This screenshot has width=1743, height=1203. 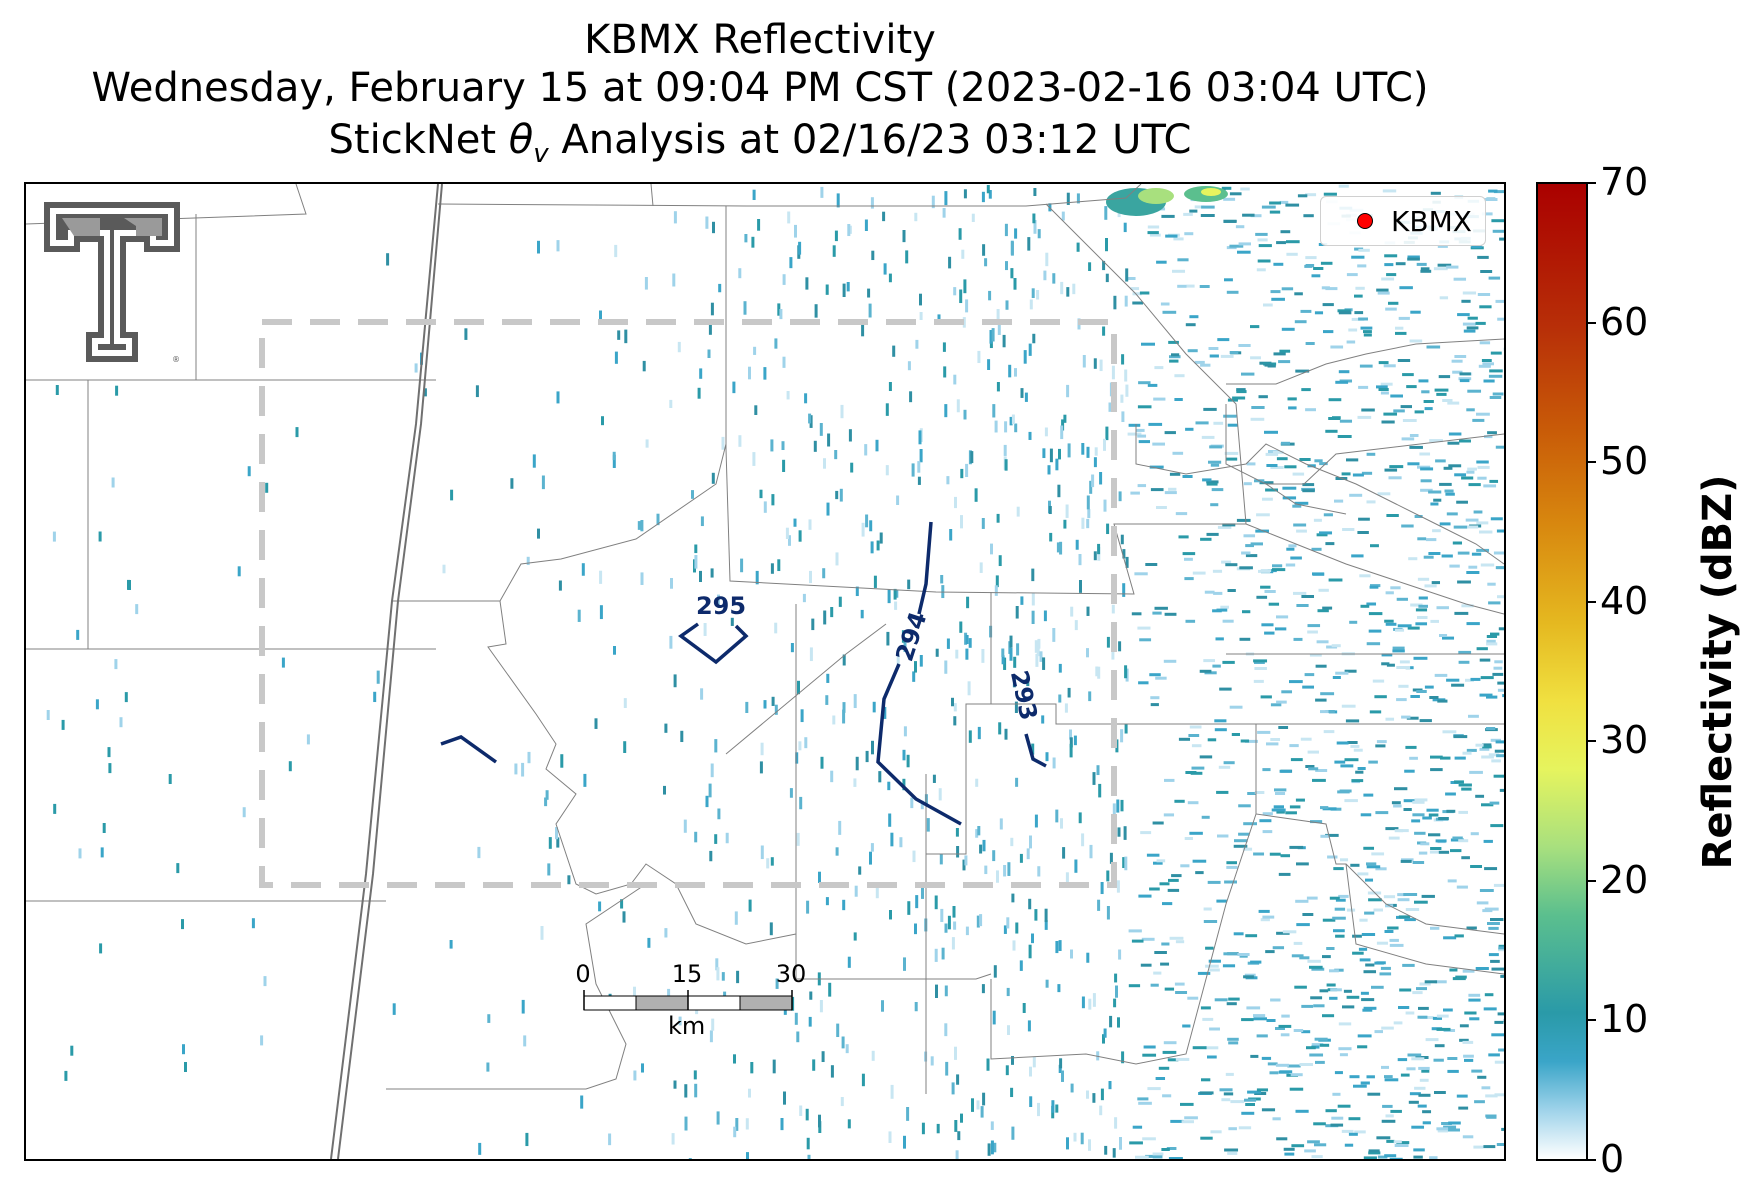 What do you see at coordinates (112, 283) in the screenshot?
I see `texas-tech-double-t-logo: ®` at bounding box center [112, 283].